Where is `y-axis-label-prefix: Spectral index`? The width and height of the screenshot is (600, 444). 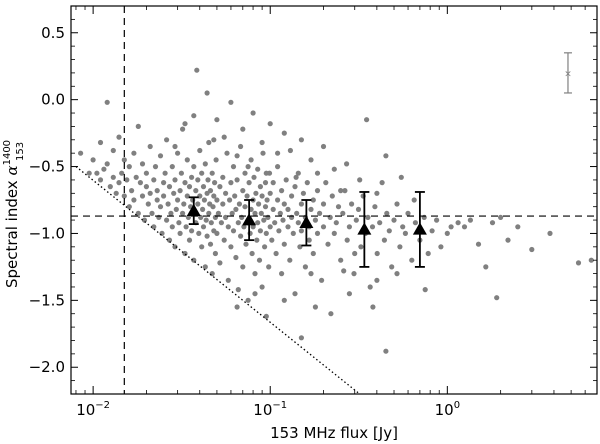
y-axis-label-prefix: Spectral index is located at coordinates (12, 232).